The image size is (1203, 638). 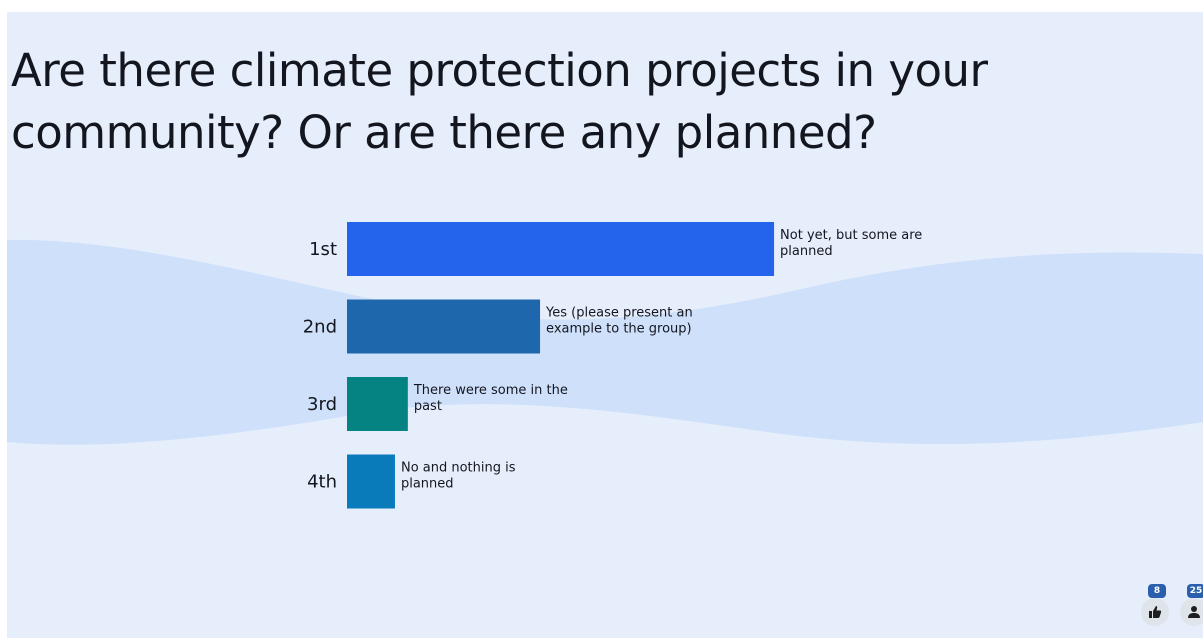 What do you see at coordinates (1195, 591) in the screenshot?
I see `participants-count: 25` at bounding box center [1195, 591].